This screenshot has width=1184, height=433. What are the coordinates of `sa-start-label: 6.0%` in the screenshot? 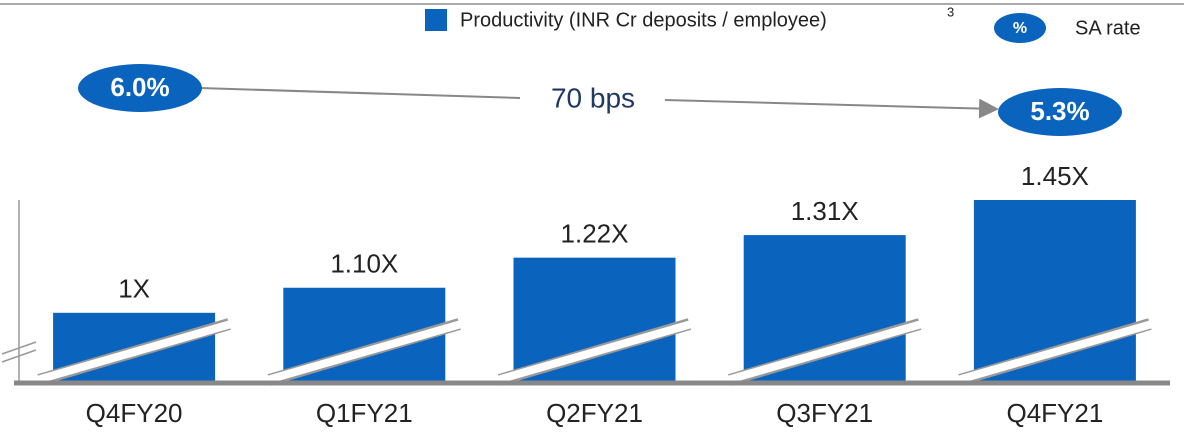 It's located at (139, 87).